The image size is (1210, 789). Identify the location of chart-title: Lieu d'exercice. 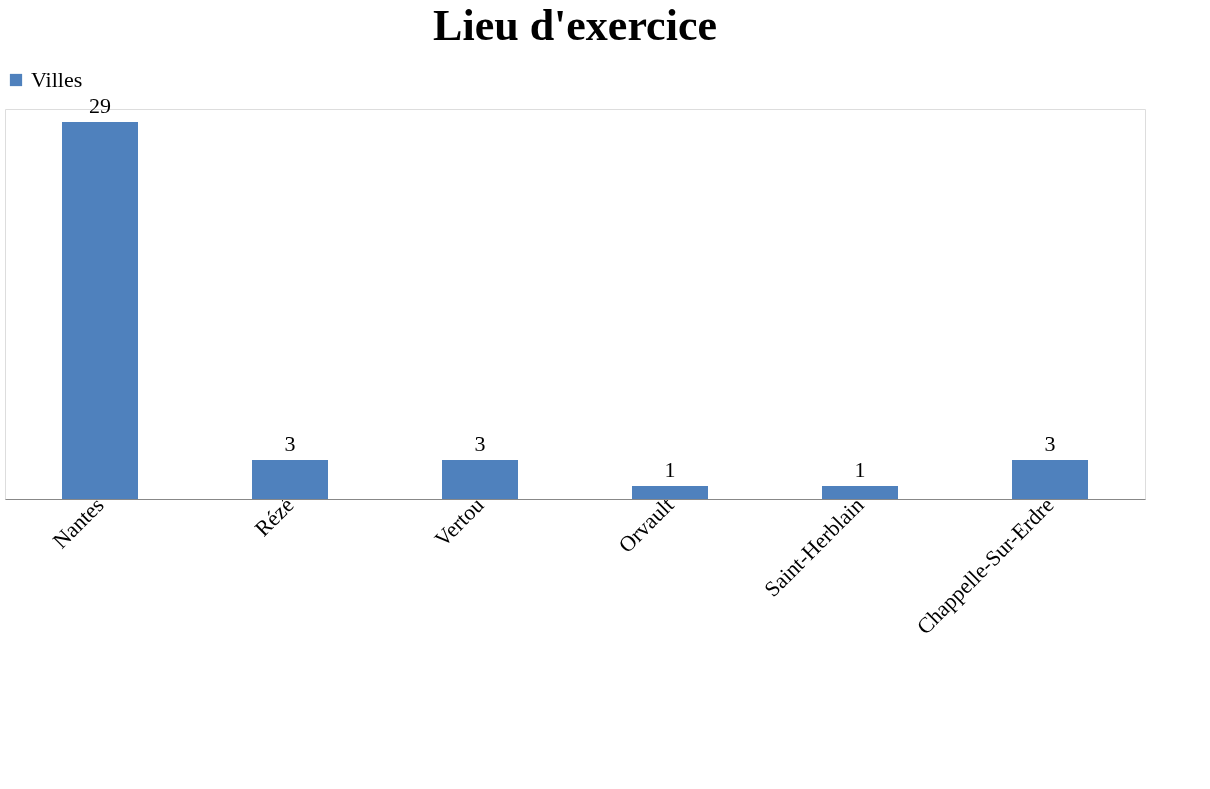
(575, 25).